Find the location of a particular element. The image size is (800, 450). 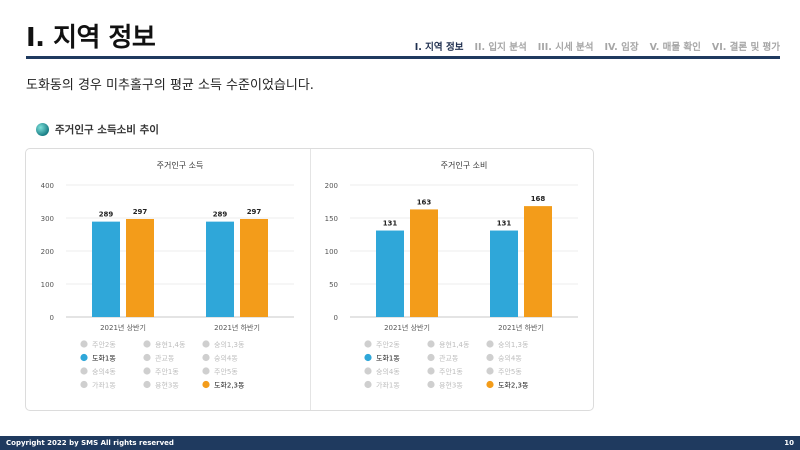

chart-title: 주거인구 소득 is located at coordinates (180, 165).